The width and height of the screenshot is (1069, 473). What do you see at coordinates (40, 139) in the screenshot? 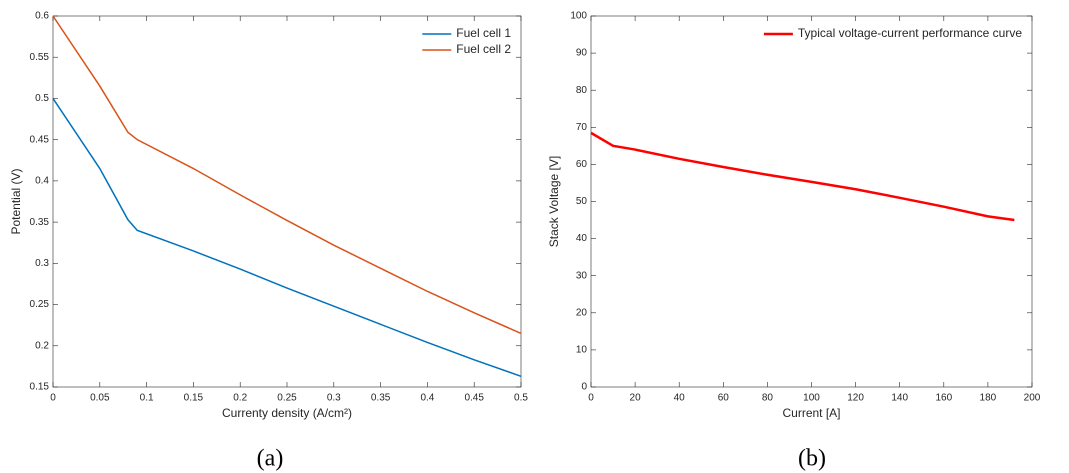
I see `y-tick-label: 0.45` at bounding box center [40, 139].